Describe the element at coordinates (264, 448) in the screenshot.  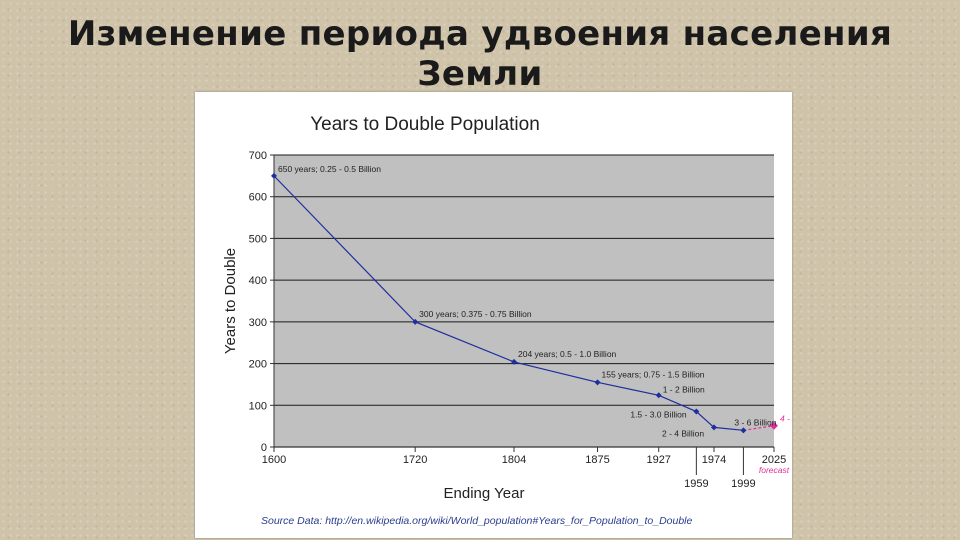
I see `y-tick-label: 0` at that location.